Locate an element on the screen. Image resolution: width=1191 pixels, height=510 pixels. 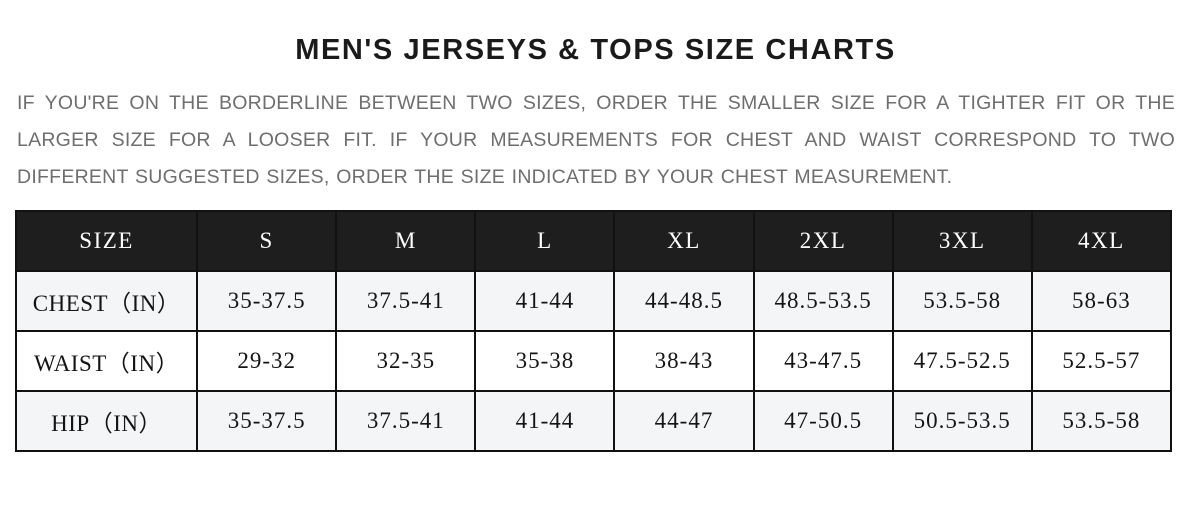
page-title: MEN'S JERSEYS & TOPS SIZE CHARTS is located at coordinates (595, 50).